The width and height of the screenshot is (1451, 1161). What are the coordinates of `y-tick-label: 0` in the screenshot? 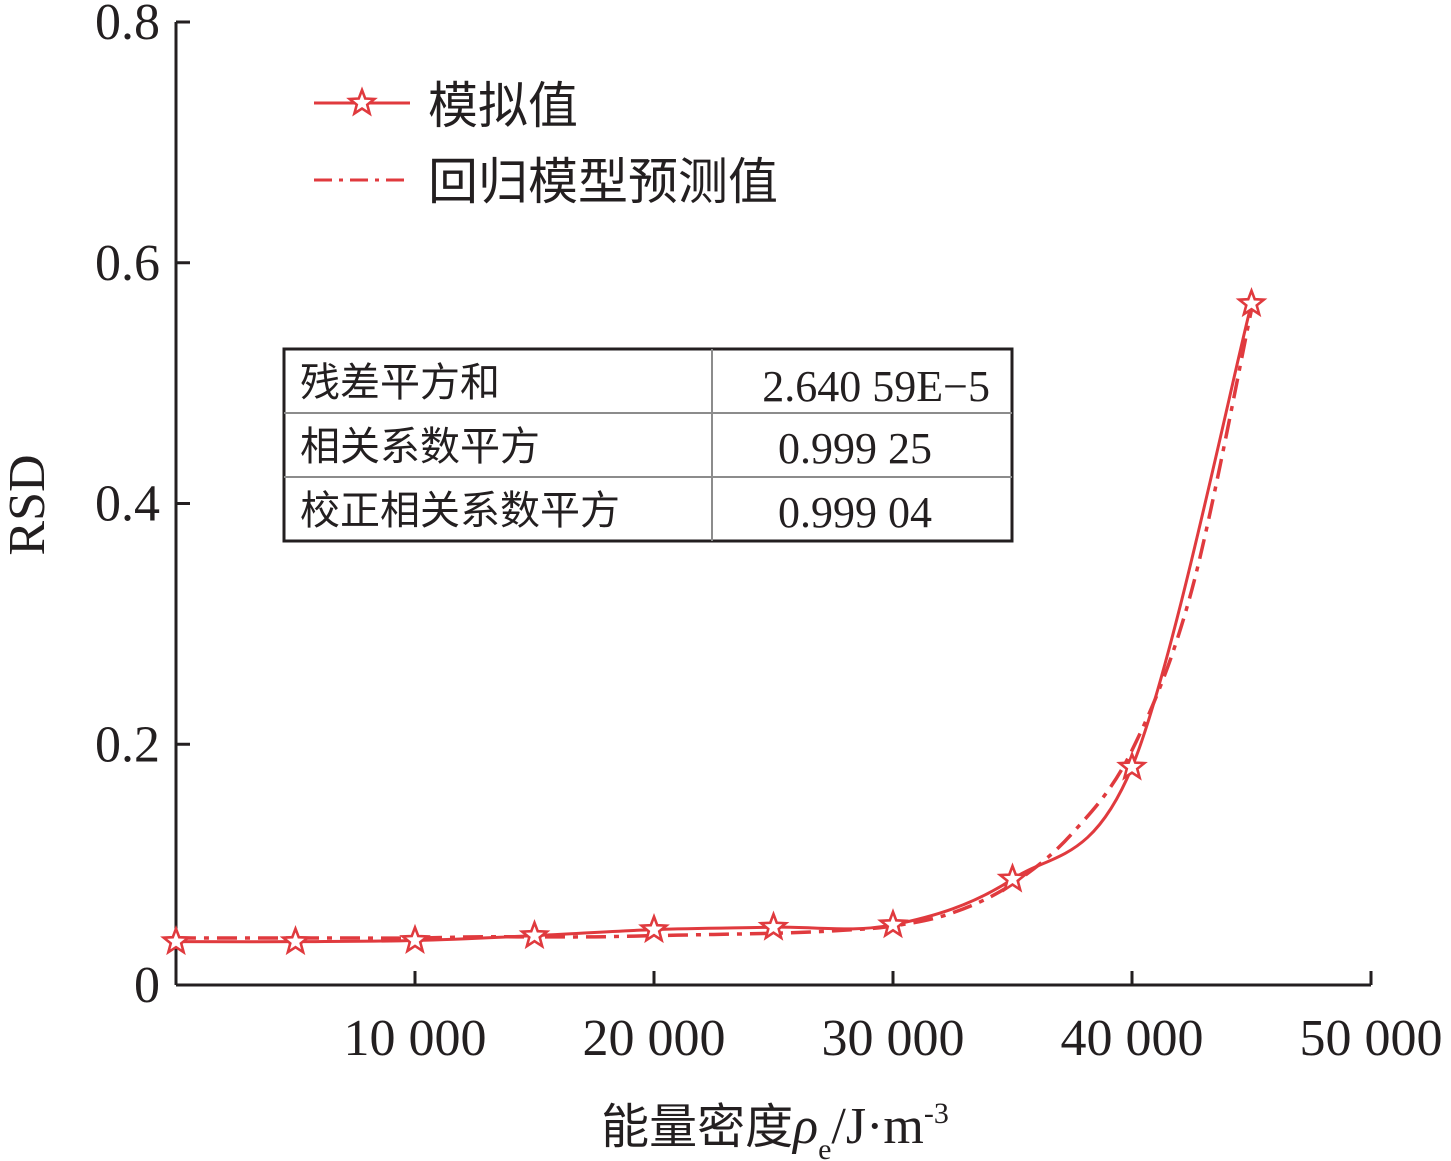 It's located at (147, 985).